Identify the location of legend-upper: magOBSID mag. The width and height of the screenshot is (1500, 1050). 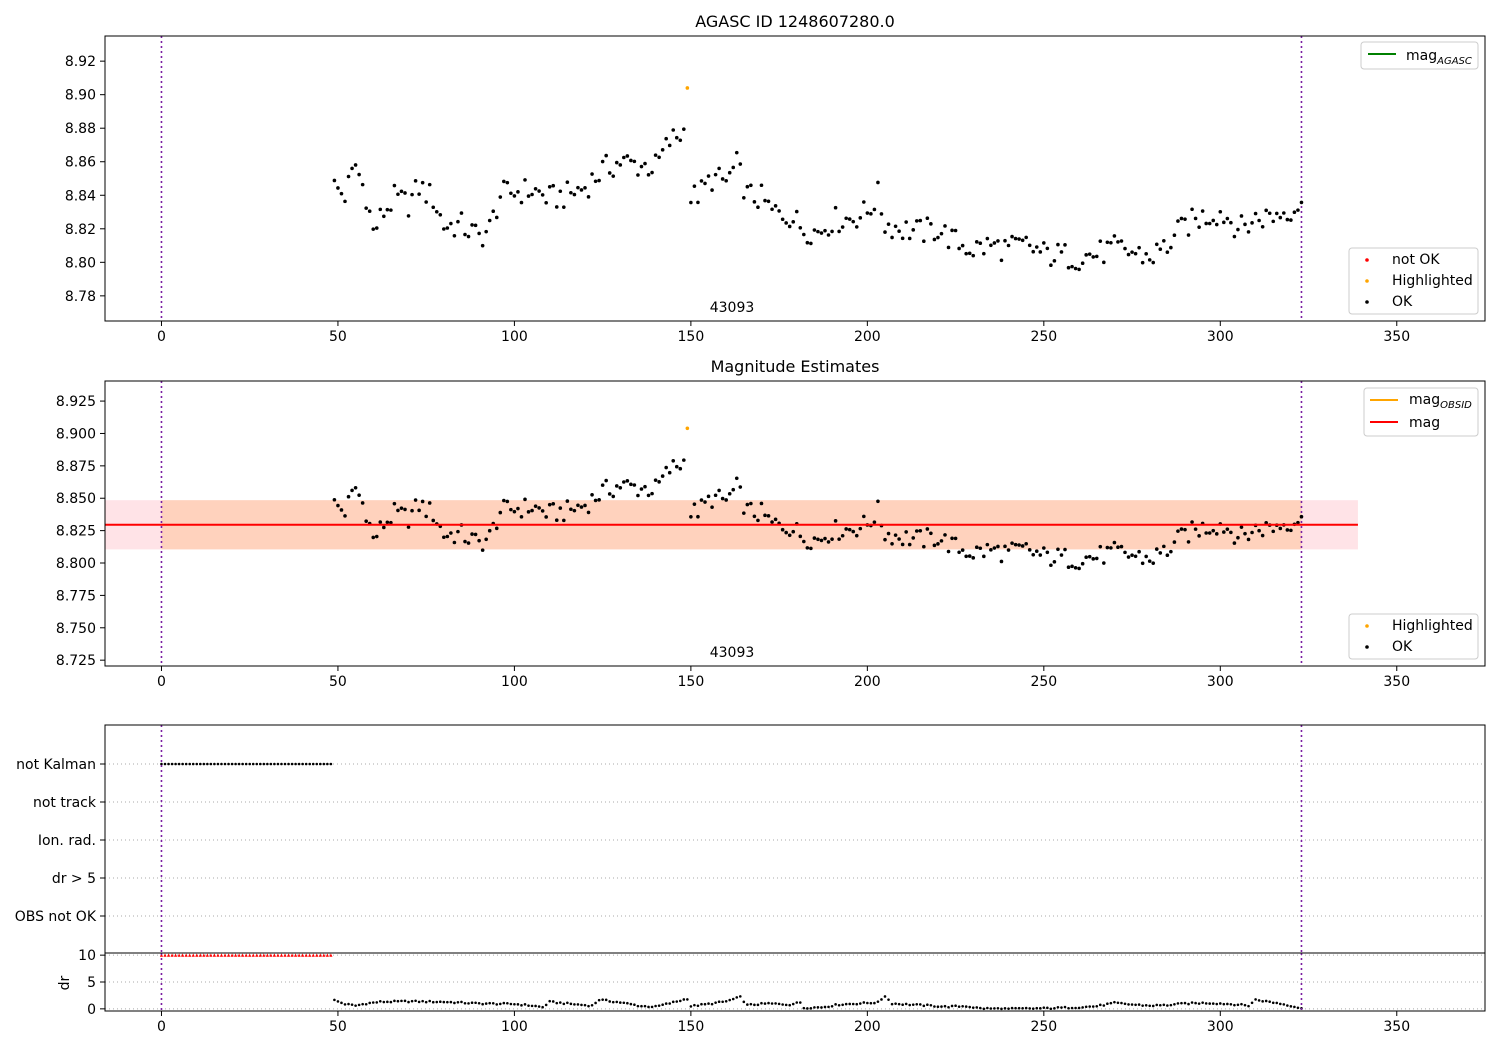
(1421, 412).